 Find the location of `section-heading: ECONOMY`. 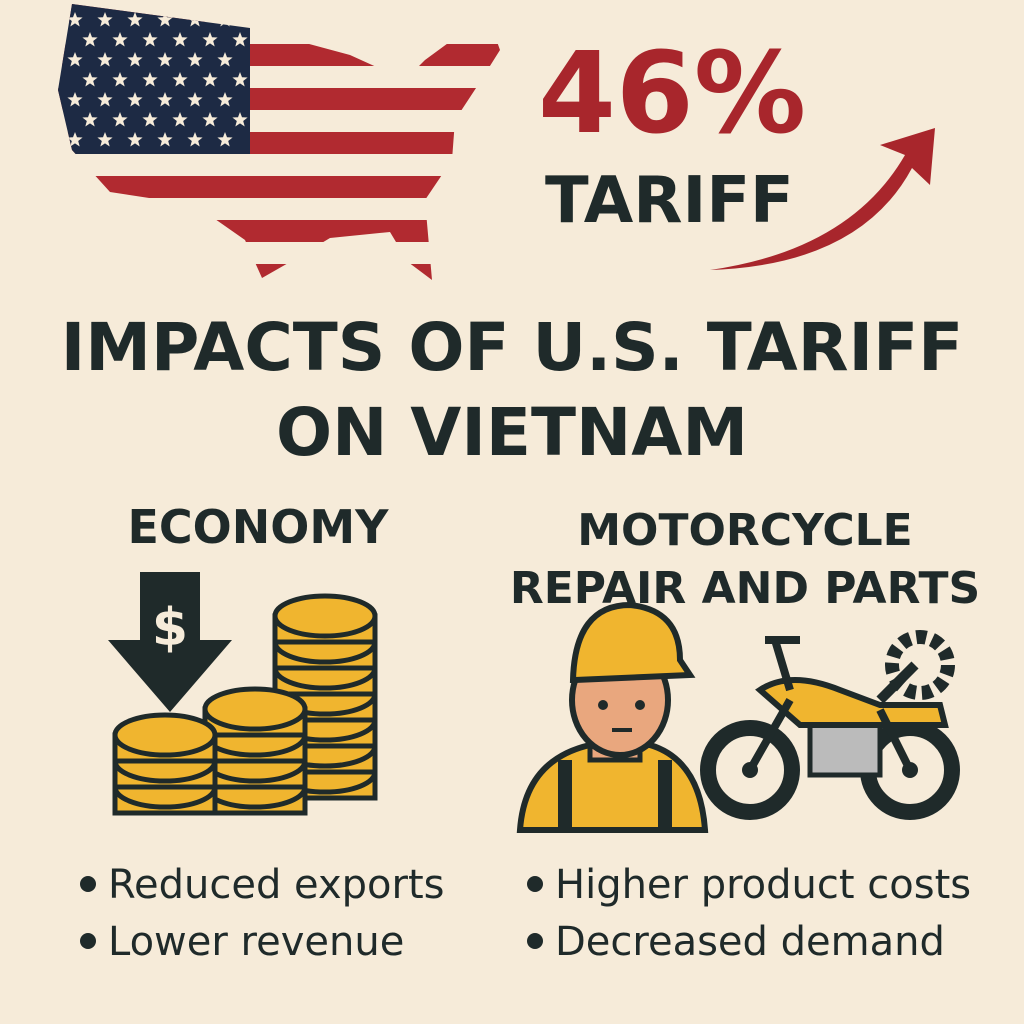

section-heading: ECONOMY is located at coordinates (259, 527).